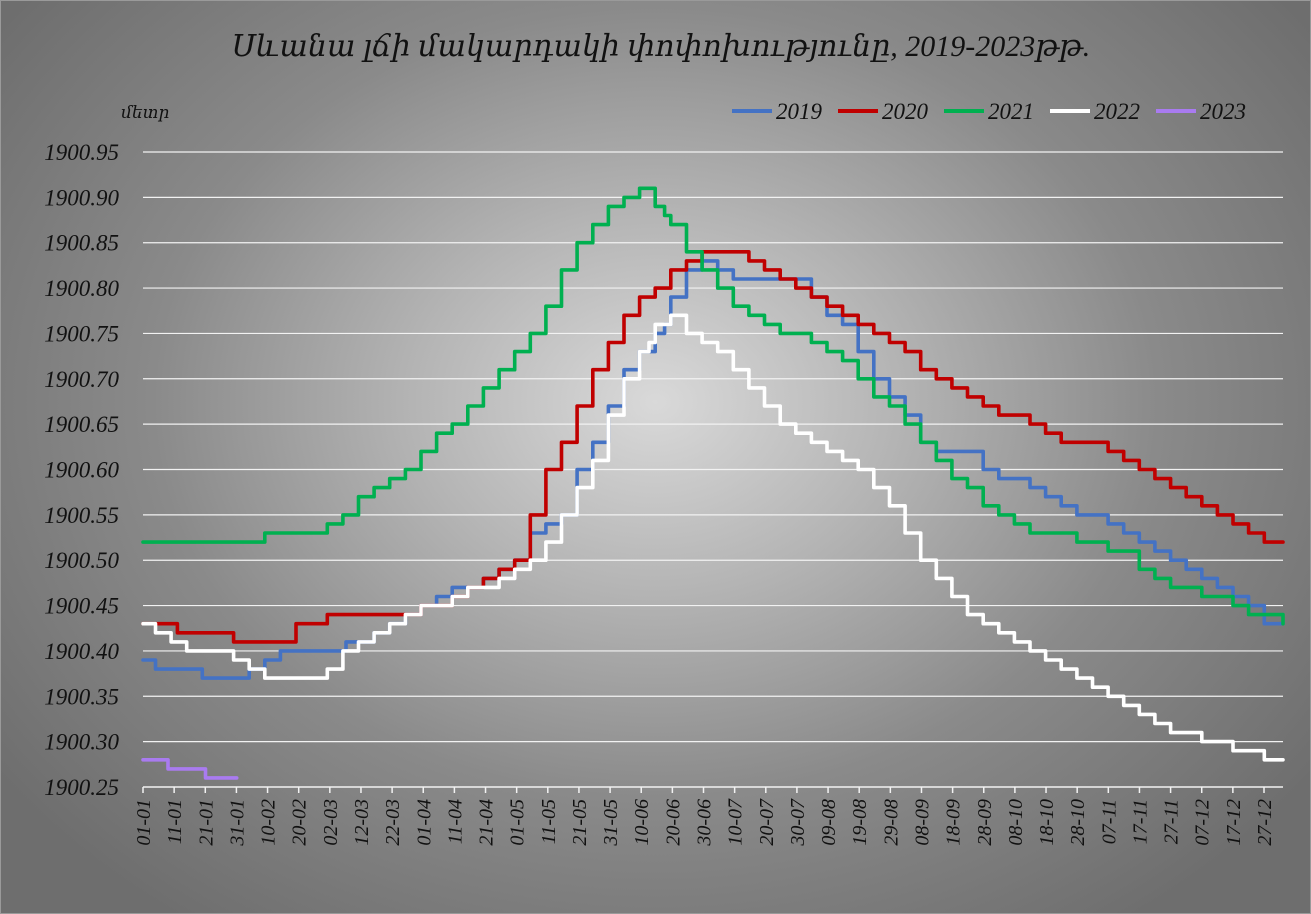 Image resolution: width=1311 pixels, height=914 pixels. What do you see at coordinates (81, 288) in the screenshot?
I see `y-tick-label: 1900.80` at bounding box center [81, 288].